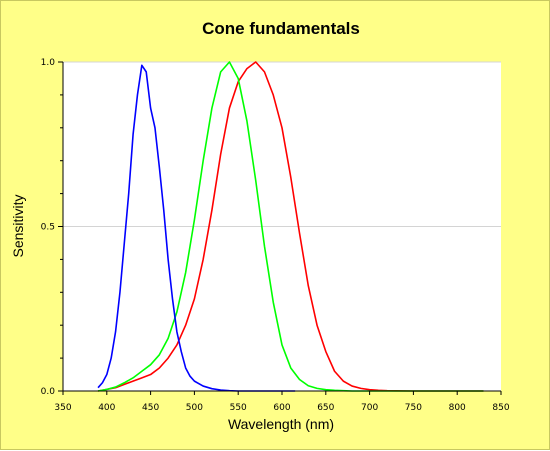  Describe the element at coordinates (62, 408) in the screenshot. I see `x-tick-label-0: 350` at that location.